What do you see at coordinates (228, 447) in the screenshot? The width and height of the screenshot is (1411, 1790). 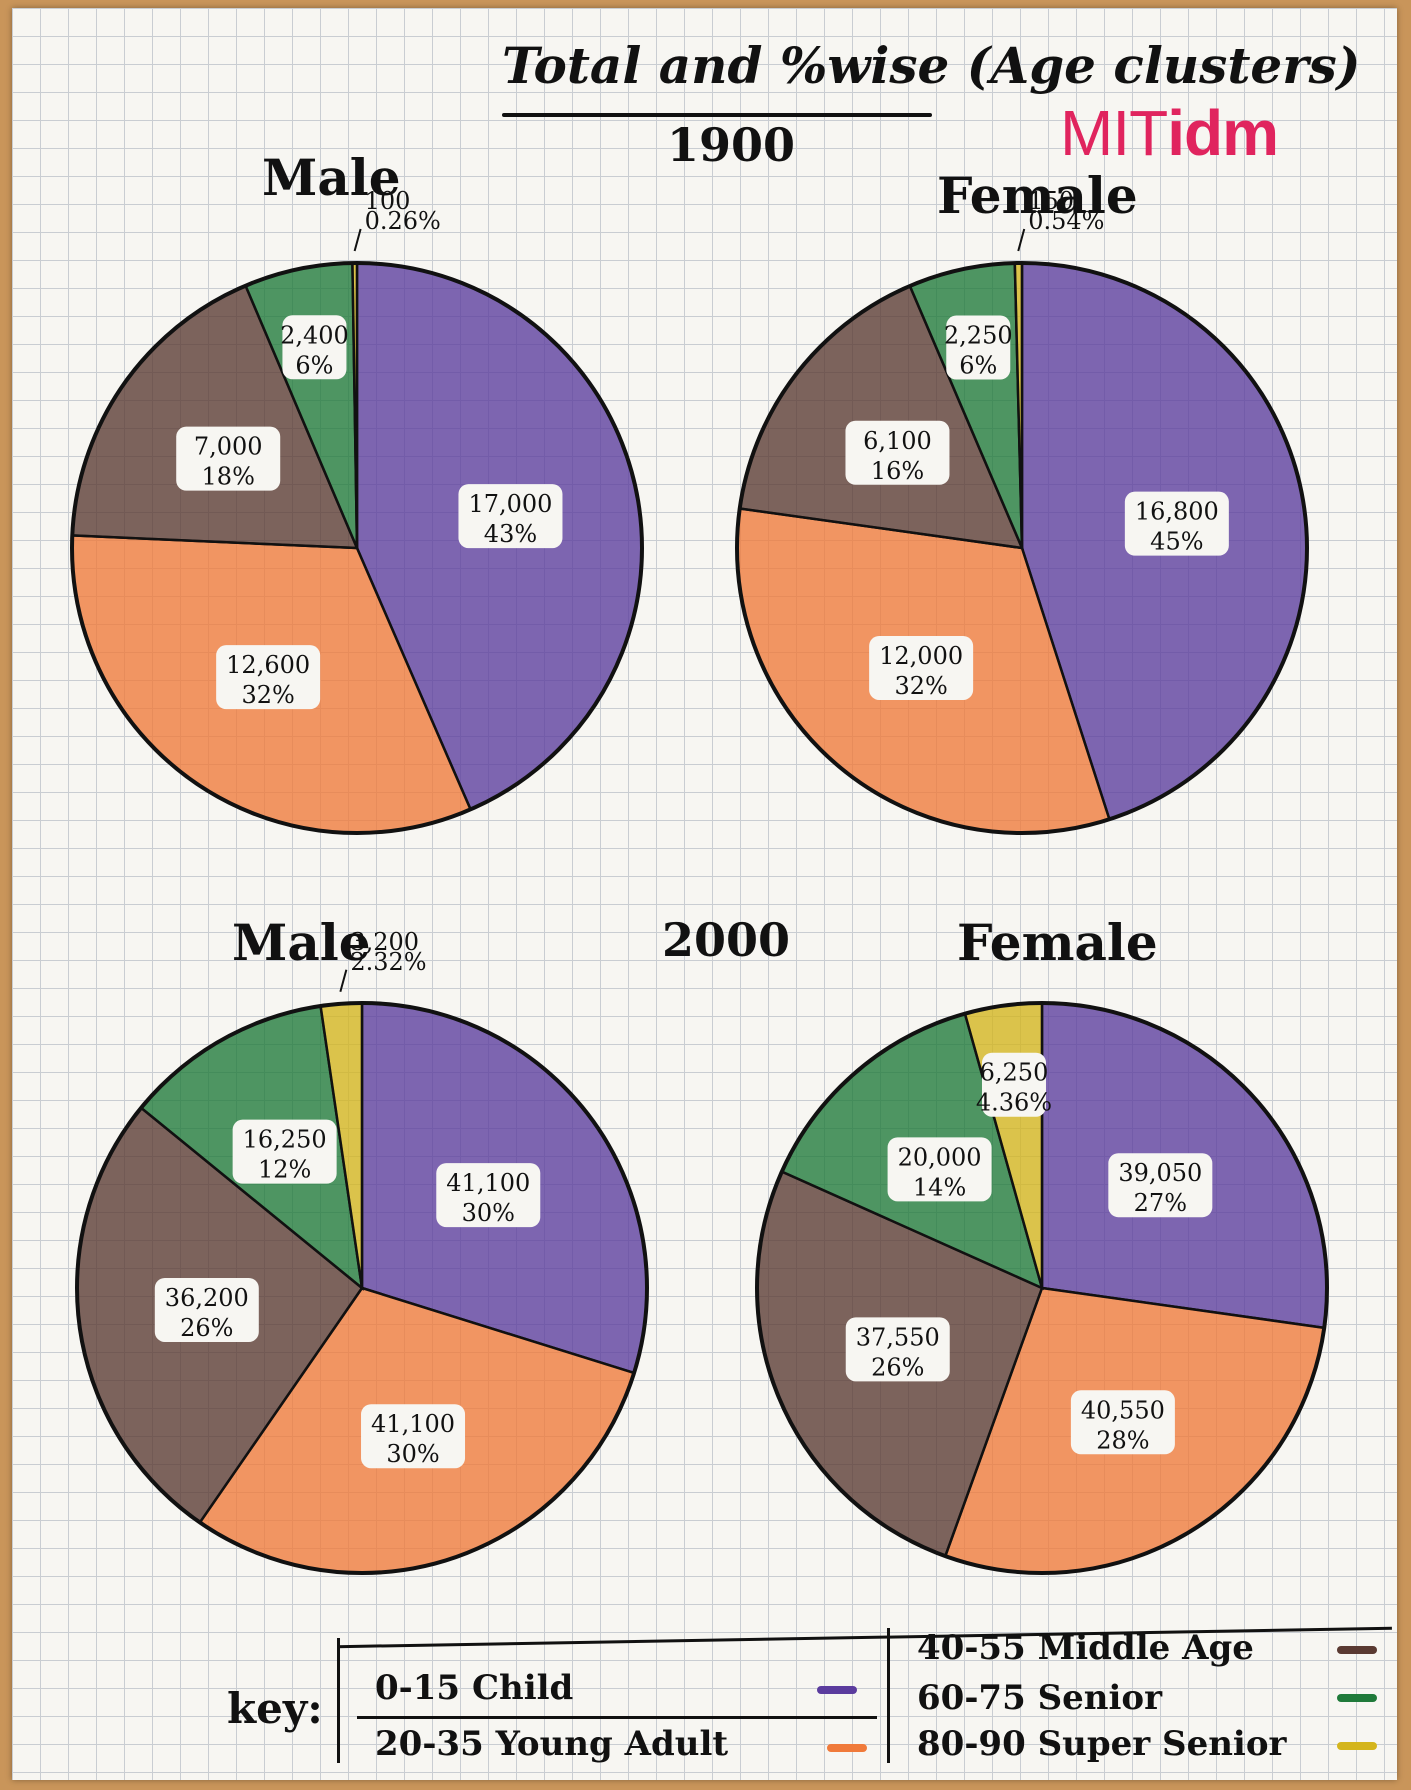 I see `pie-value-label: 7,000` at bounding box center [228, 447].